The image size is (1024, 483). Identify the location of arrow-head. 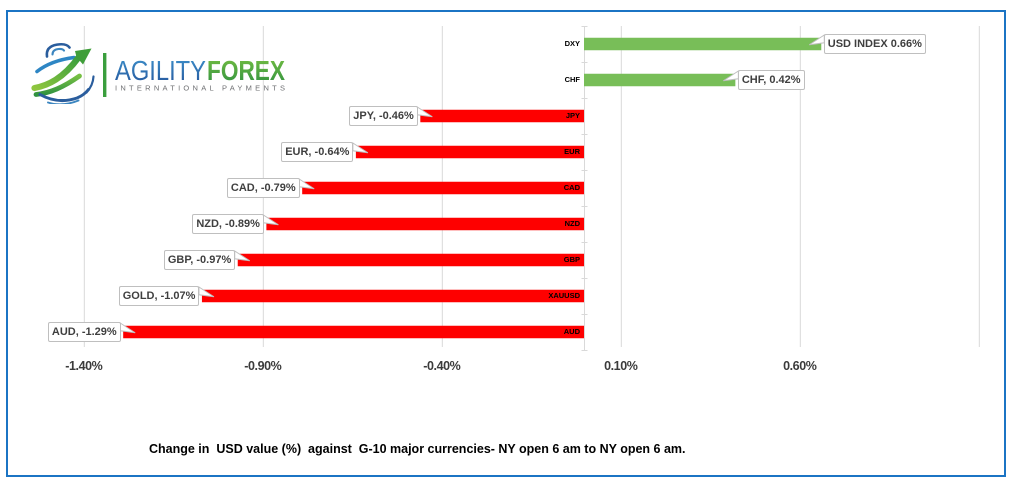
(83, 56).